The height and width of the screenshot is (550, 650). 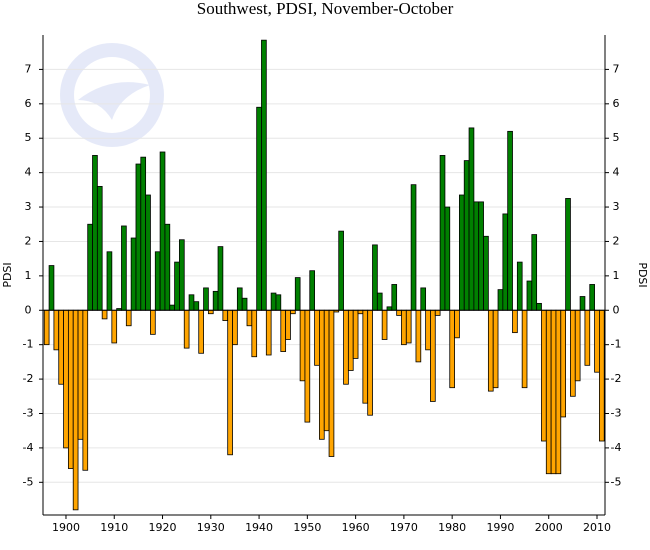 I want to click on x-tick-label: 1920, so click(x=163, y=527).